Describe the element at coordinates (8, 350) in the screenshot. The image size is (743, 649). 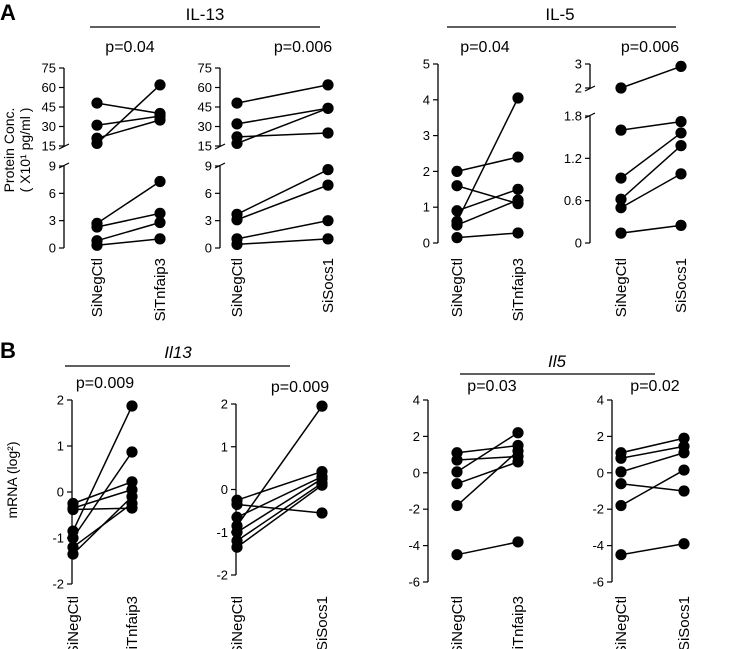
I see `panel-letter-b: B` at that location.